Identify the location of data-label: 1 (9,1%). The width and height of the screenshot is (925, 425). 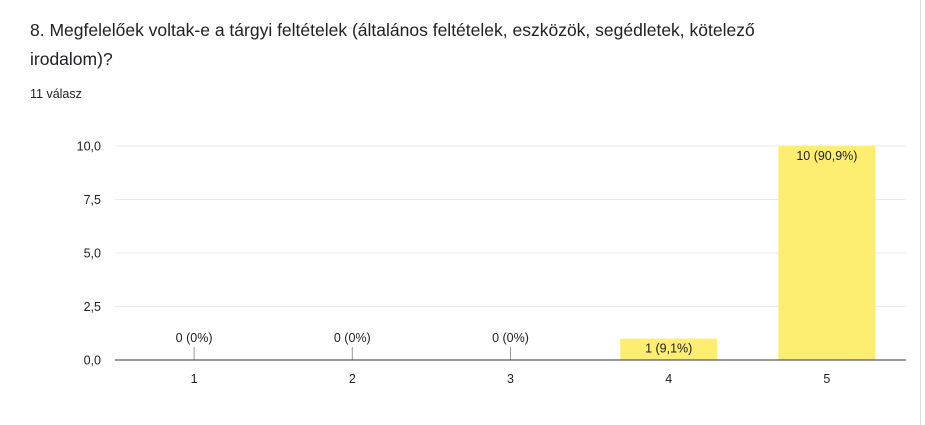
(668, 349).